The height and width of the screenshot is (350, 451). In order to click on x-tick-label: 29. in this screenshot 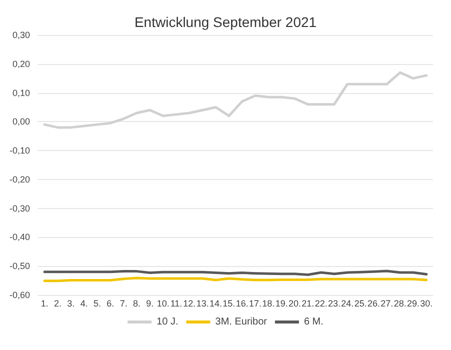, I will do `click(413, 303)`.